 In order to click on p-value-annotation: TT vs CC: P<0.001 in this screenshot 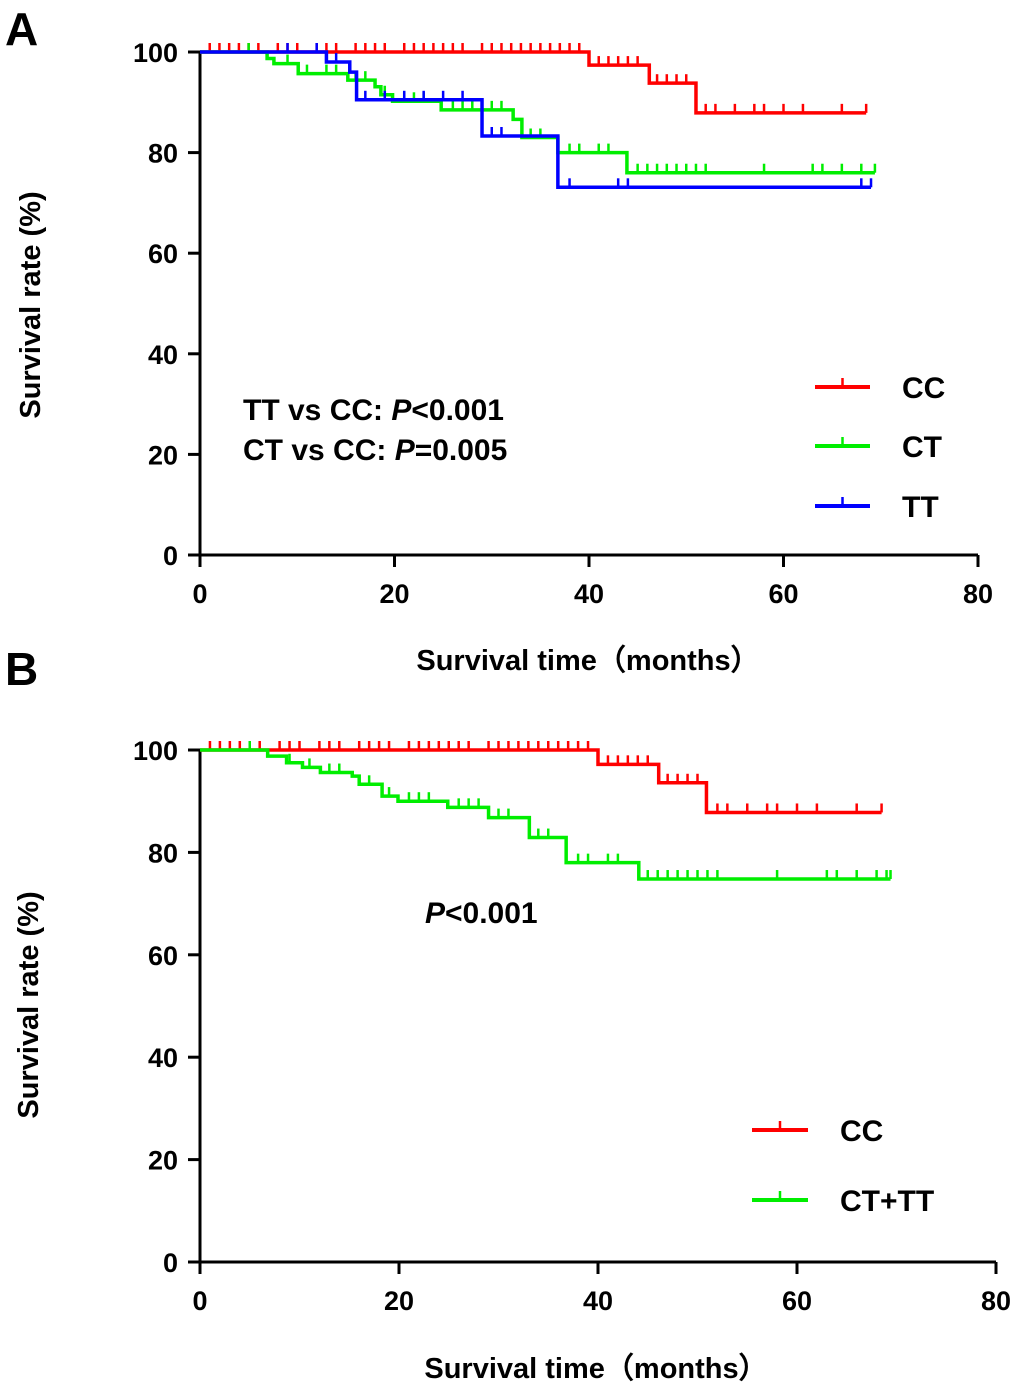, I will do `click(373, 410)`.